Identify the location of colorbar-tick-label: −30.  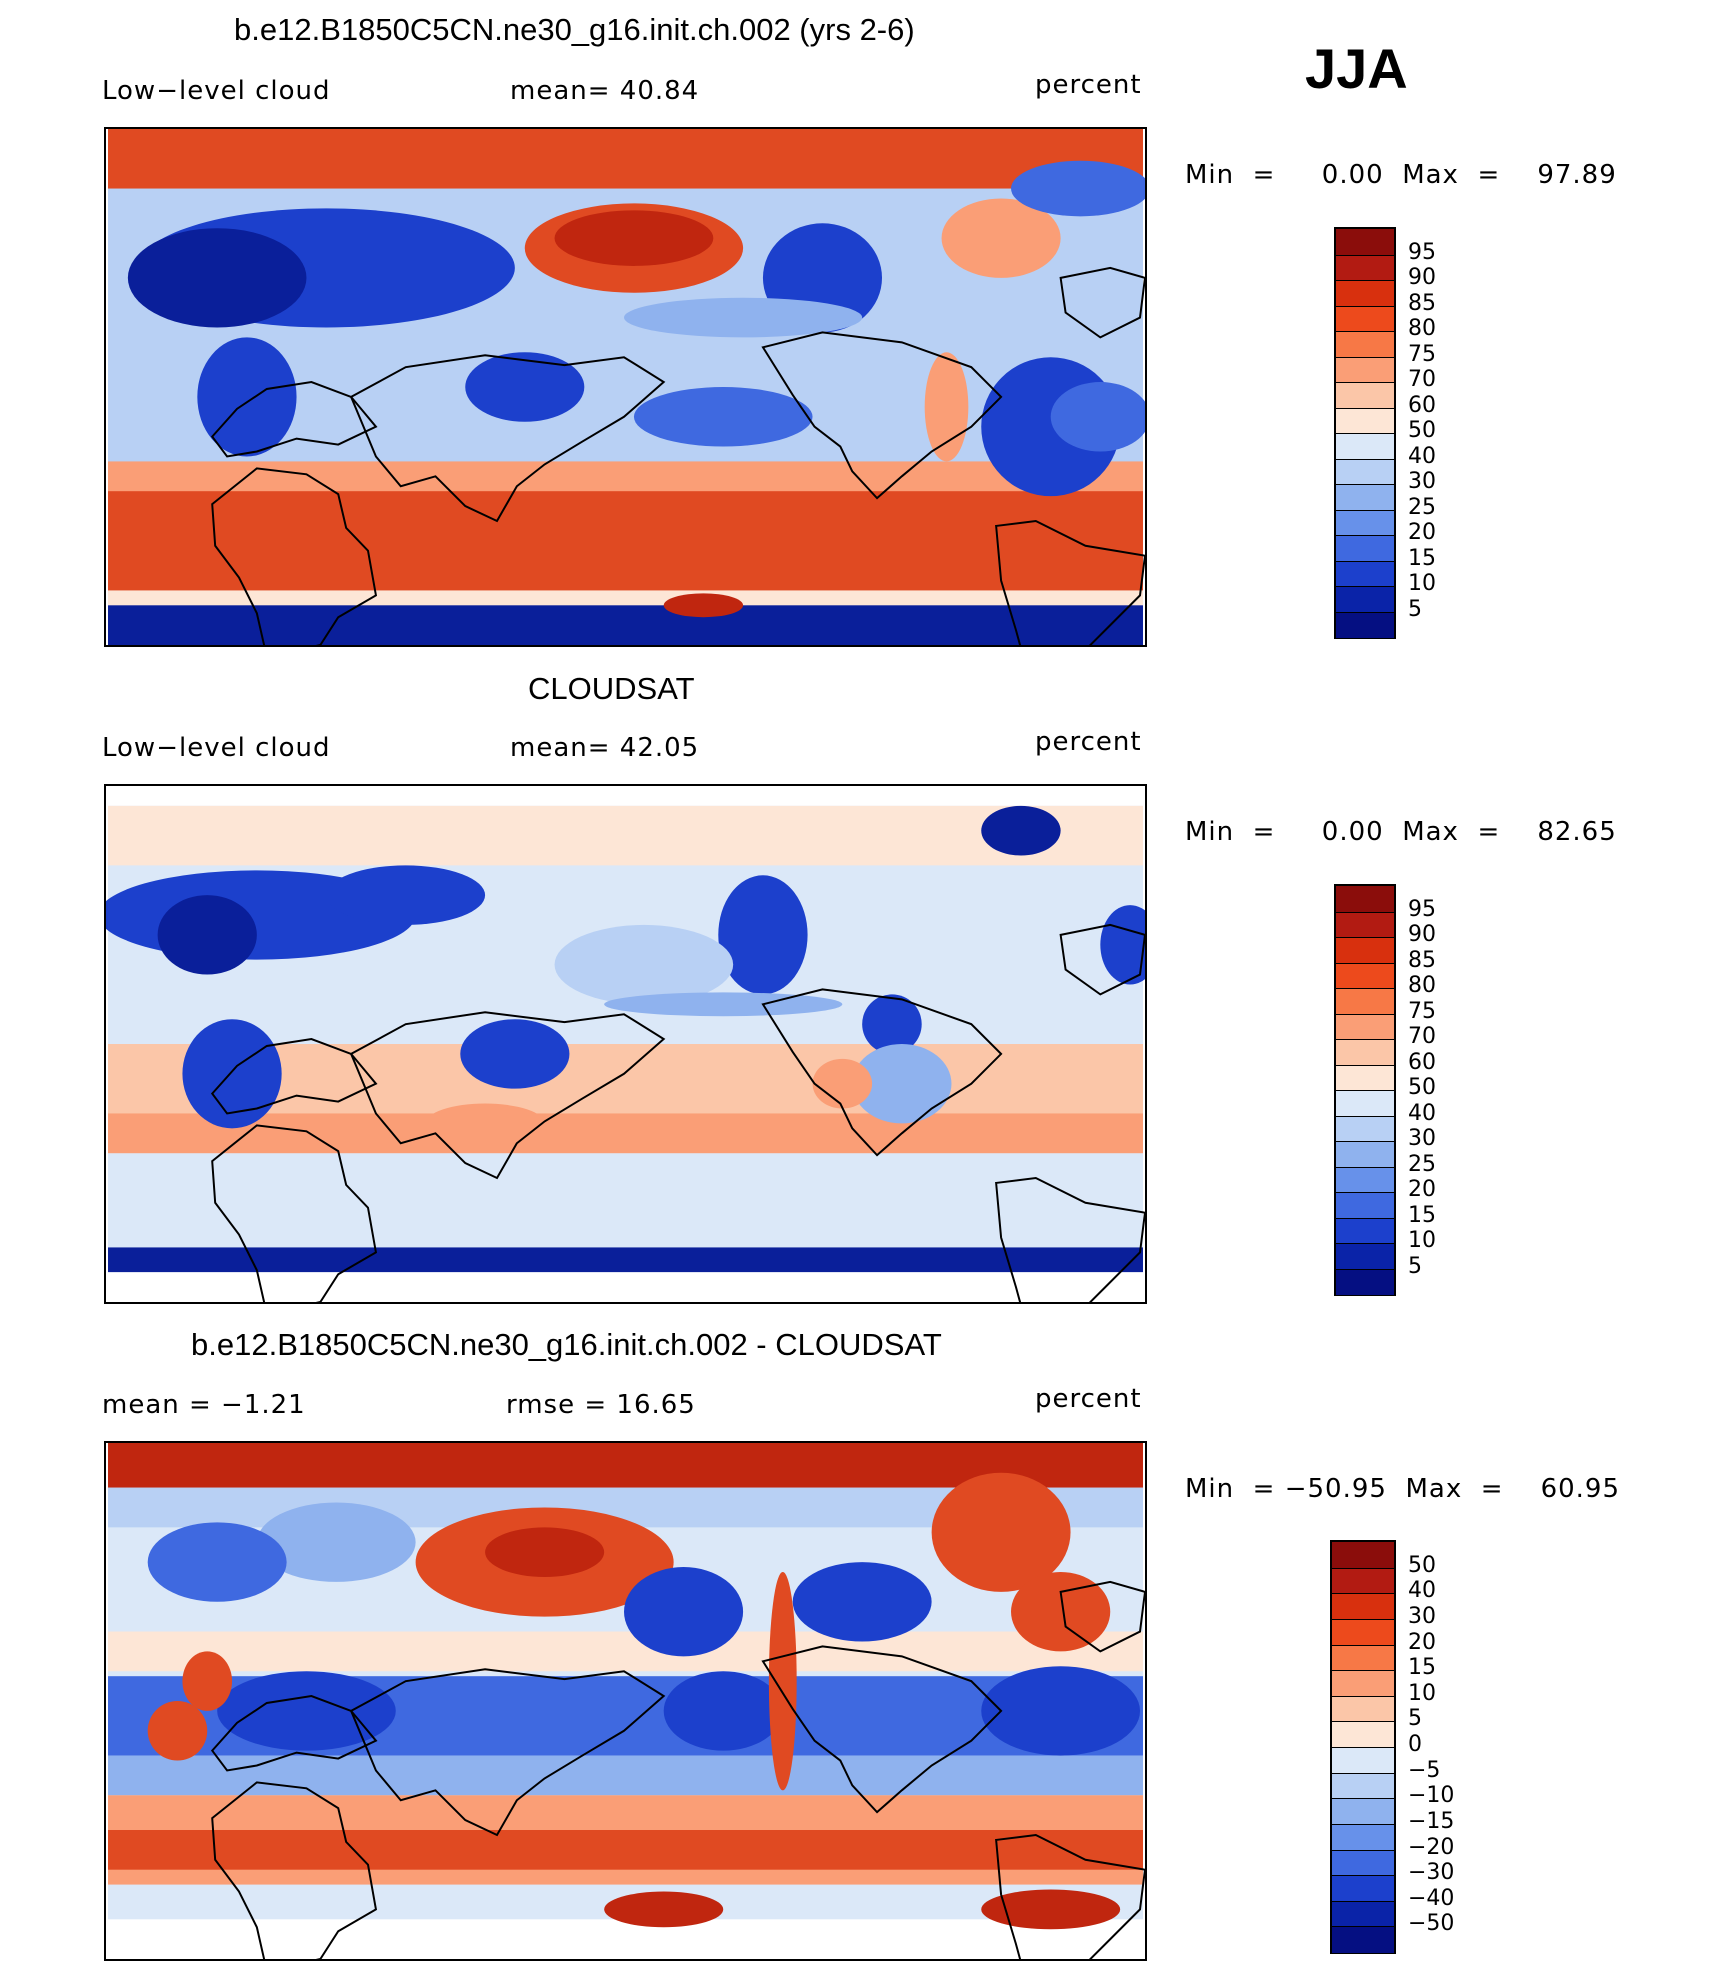
(1431, 1873).